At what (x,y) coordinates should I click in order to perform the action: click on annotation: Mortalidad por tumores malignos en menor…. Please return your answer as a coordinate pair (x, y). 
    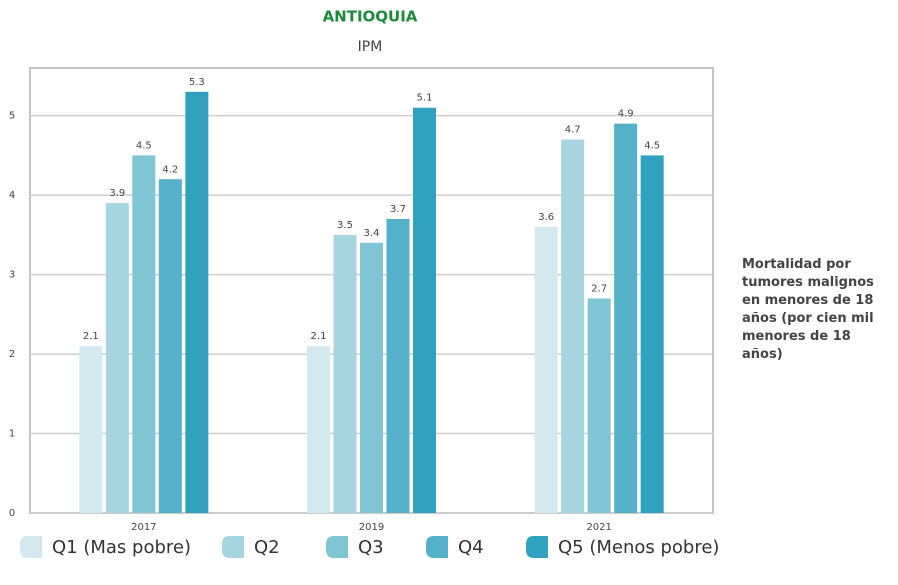
    Looking at the image, I should click on (808, 309).